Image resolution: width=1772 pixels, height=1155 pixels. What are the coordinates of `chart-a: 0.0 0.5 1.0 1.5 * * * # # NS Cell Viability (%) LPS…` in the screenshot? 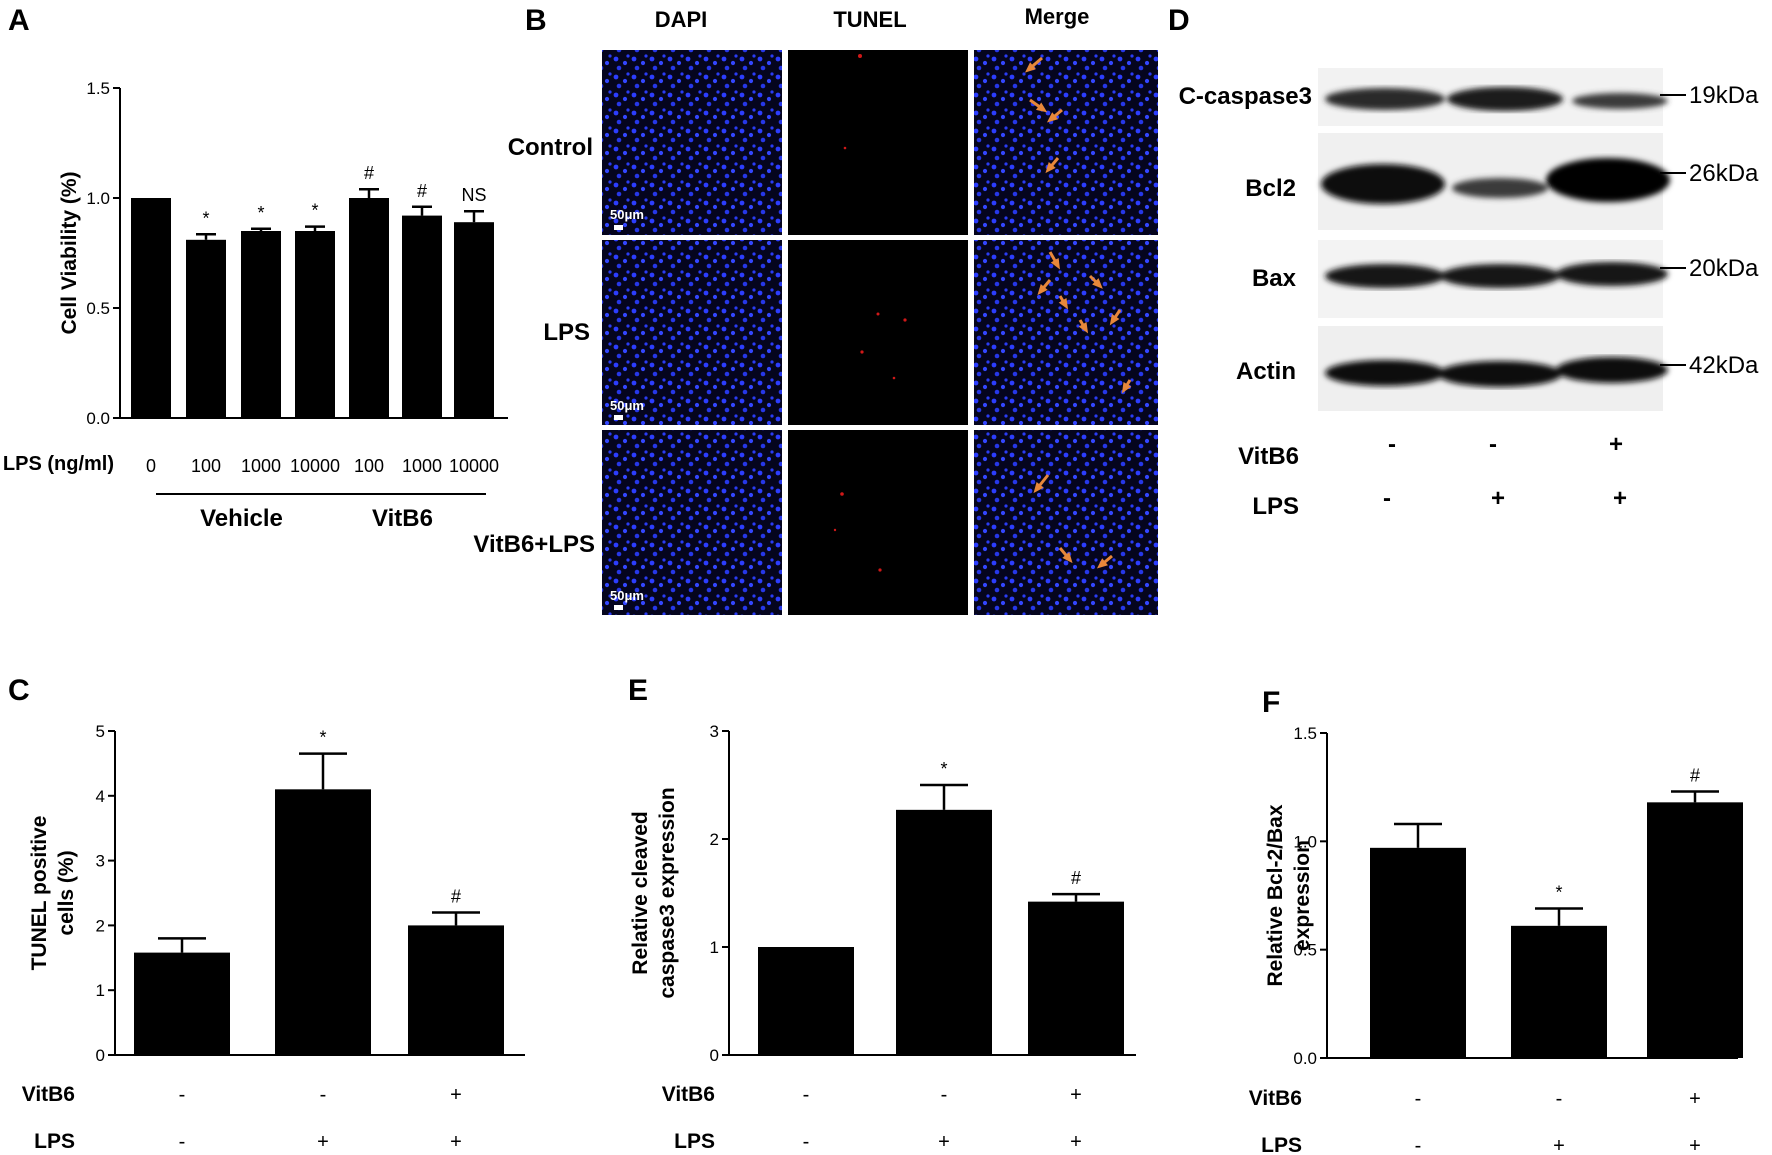 It's located at (255, 305).